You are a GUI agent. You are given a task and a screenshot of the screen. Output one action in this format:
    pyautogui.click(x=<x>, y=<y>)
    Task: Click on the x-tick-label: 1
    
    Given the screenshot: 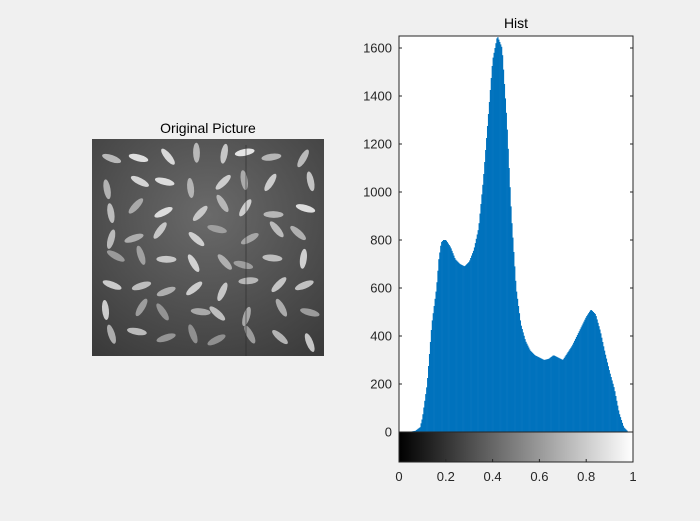 What is the action you would take?
    pyautogui.click(x=632, y=476)
    